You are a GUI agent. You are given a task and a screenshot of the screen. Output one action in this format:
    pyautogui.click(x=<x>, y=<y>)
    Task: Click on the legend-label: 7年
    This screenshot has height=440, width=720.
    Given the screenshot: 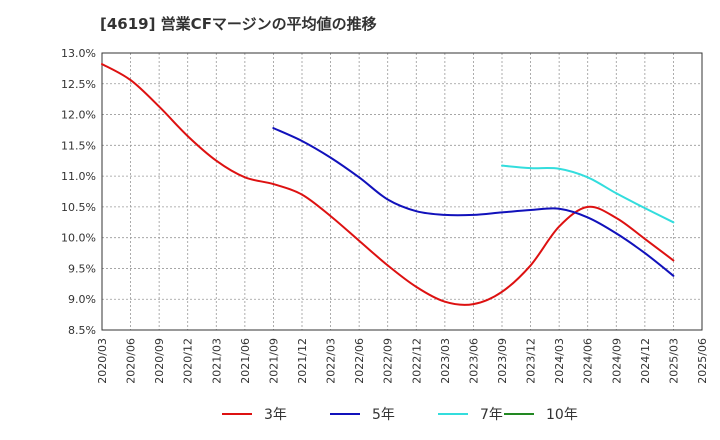 What is the action you would take?
    pyautogui.click(x=491, y=415)
    